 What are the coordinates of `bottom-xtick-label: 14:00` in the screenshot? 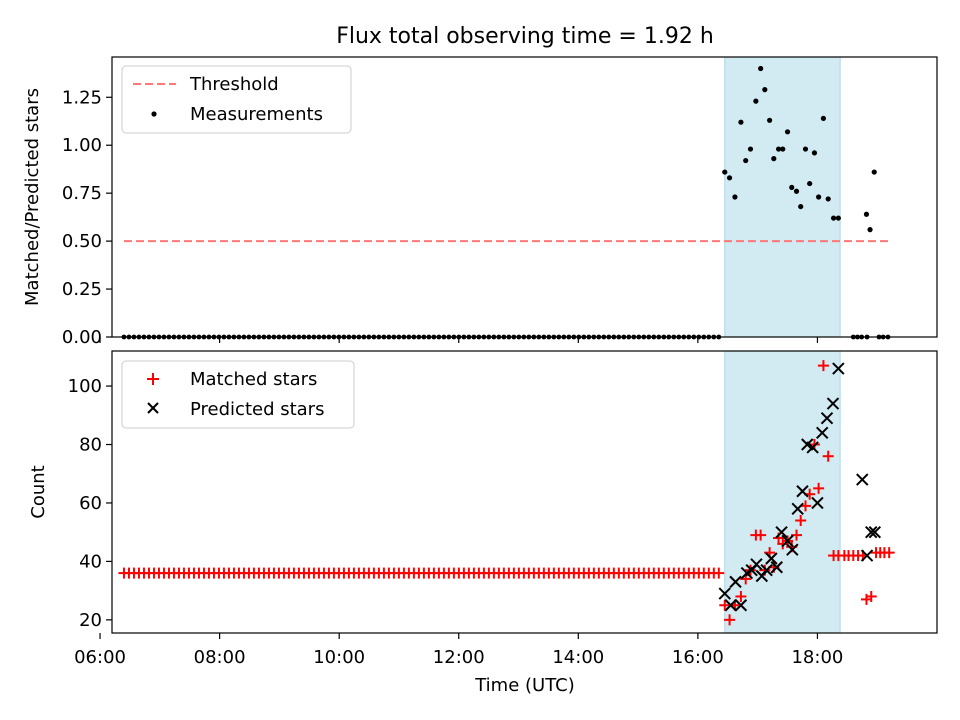 It's located at (578, 657).